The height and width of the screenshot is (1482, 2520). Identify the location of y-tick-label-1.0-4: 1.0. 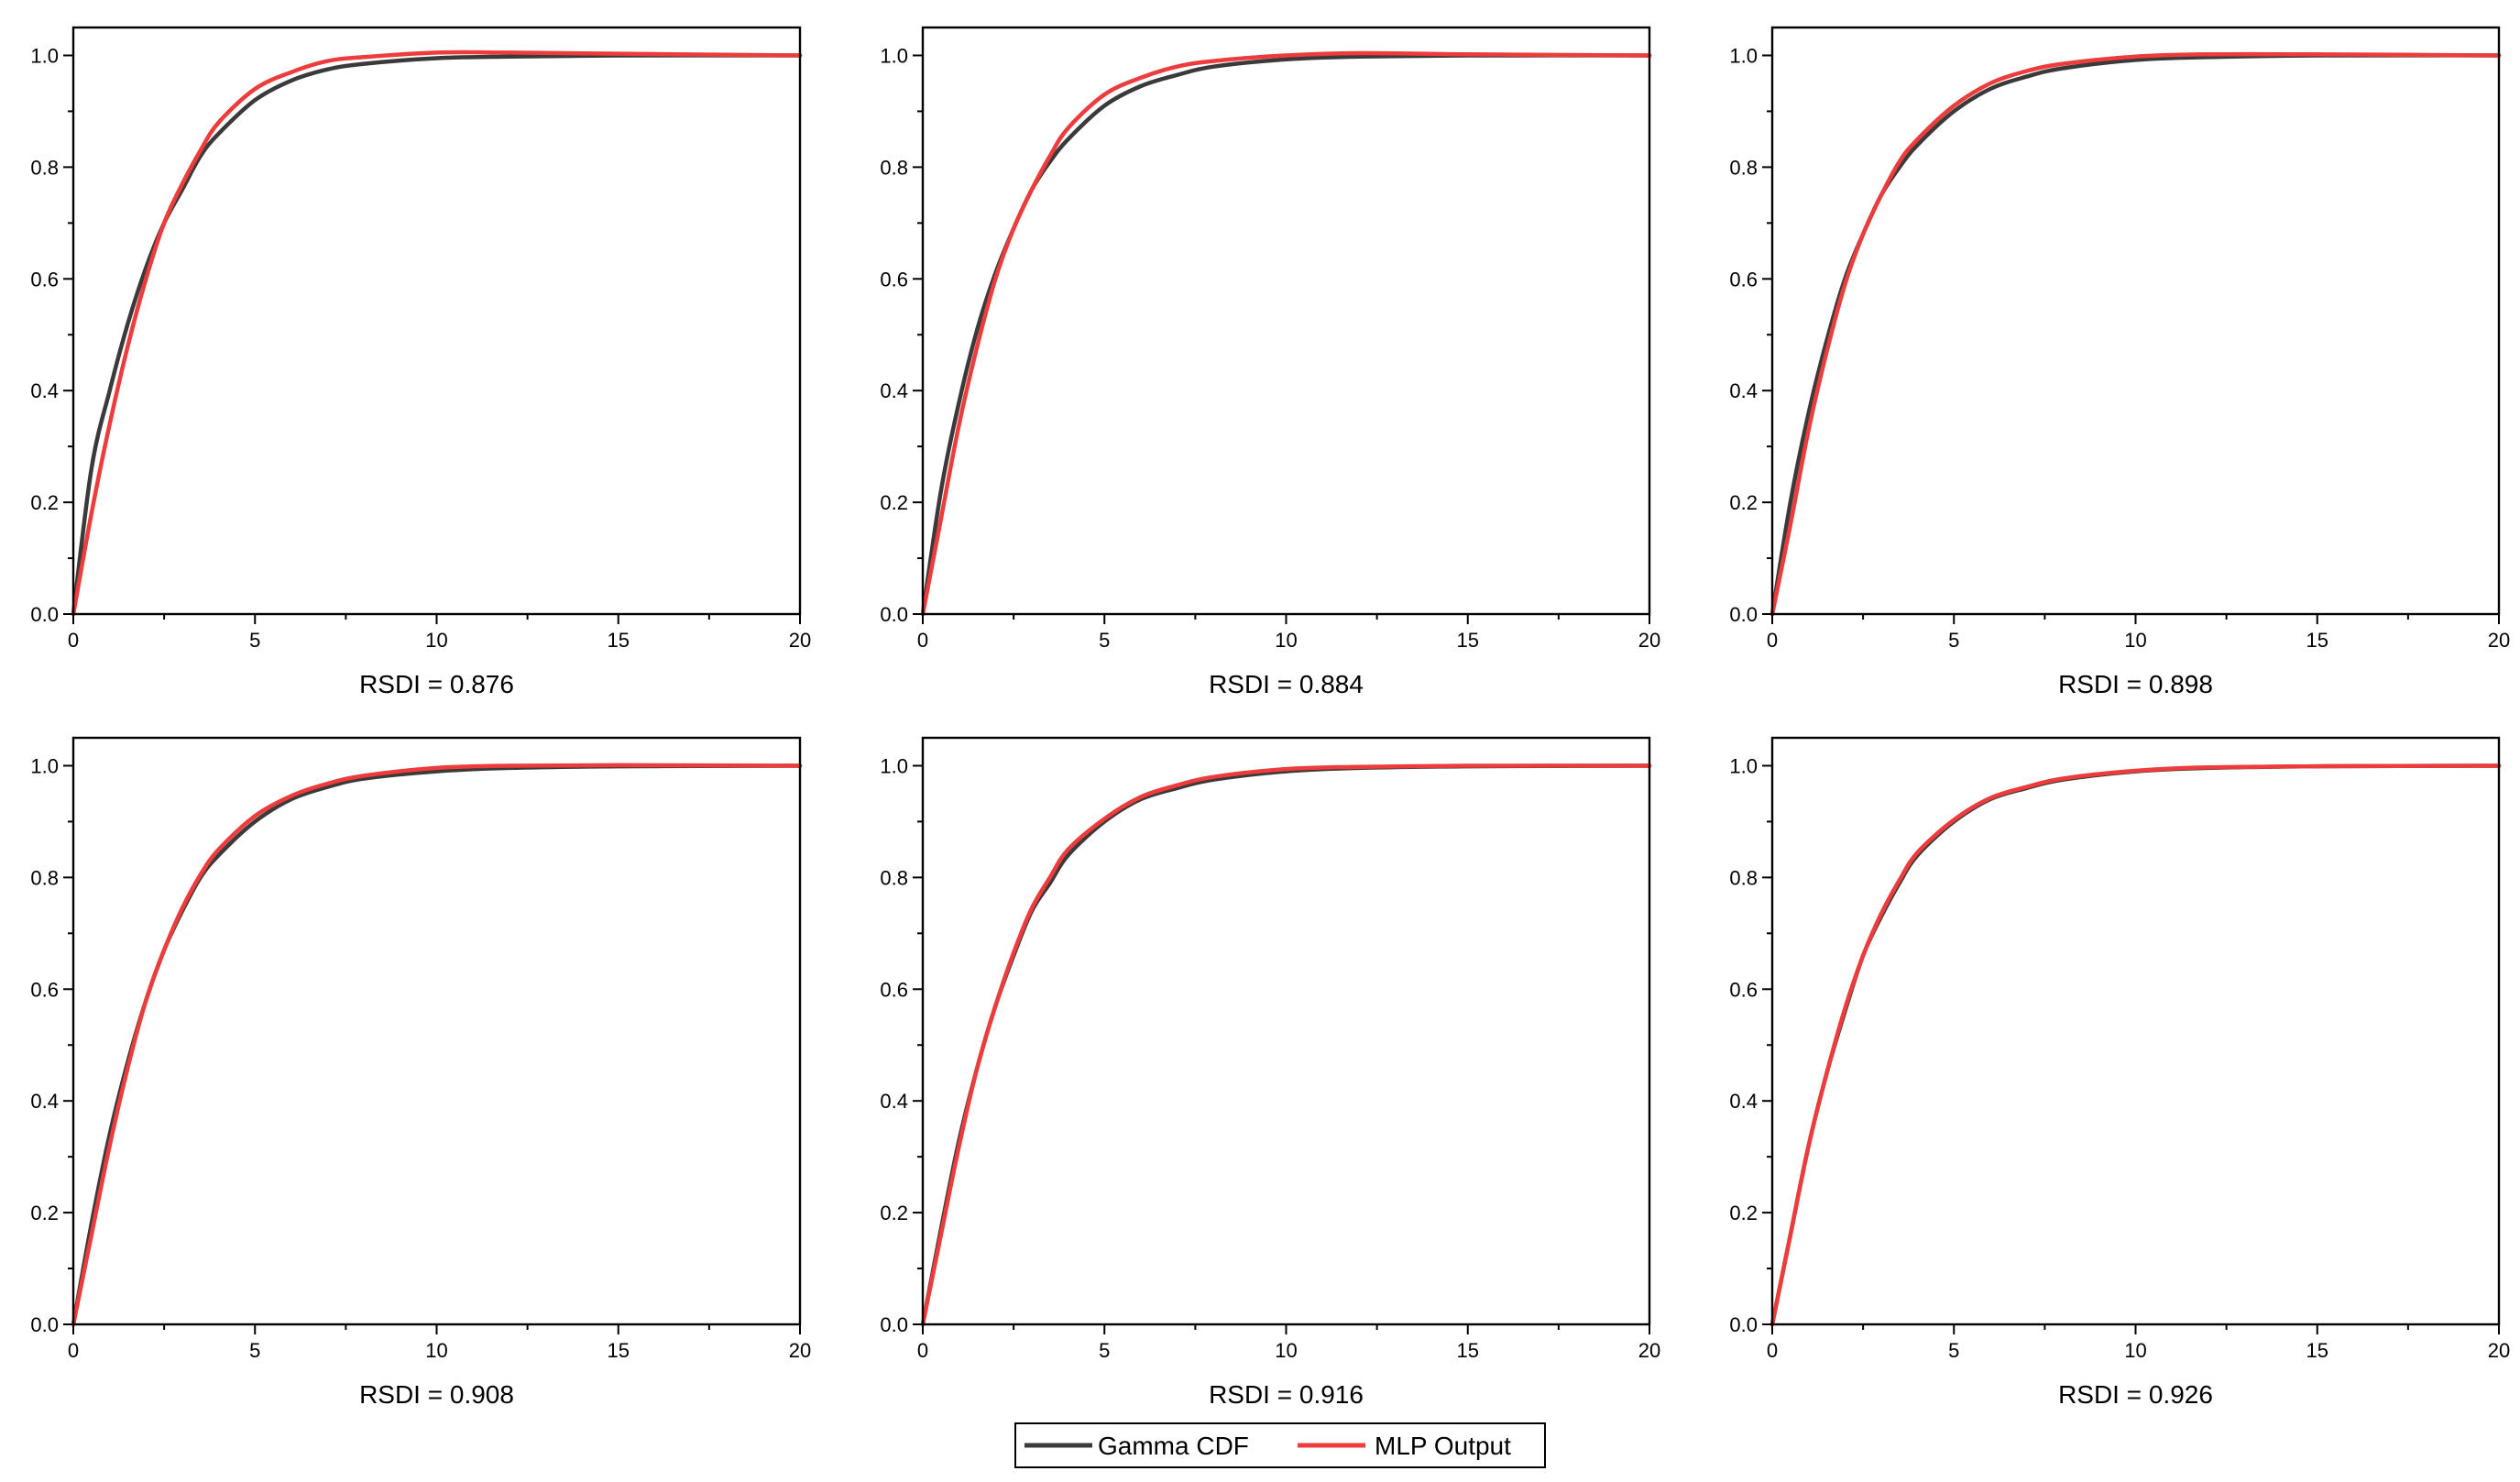
(44, 765).